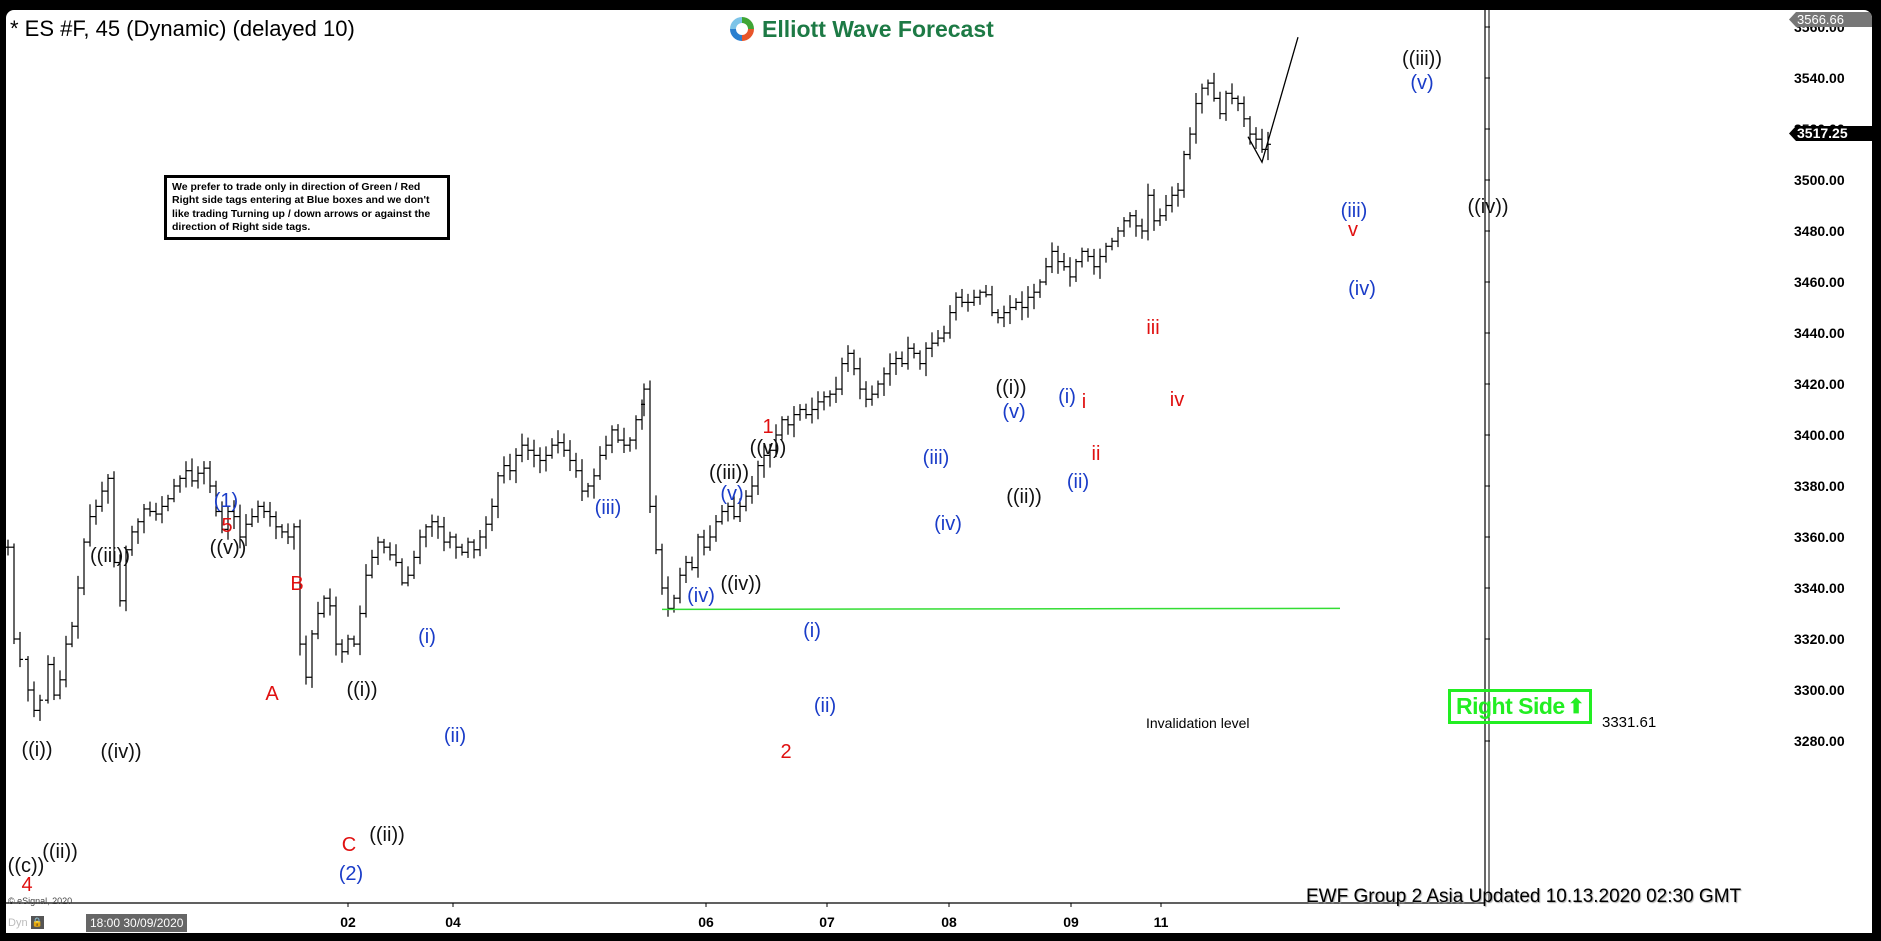  Describe the element at coordinates (1830, 19) in the screenshot. I see `high-price-tag: 3566.66` at that location.